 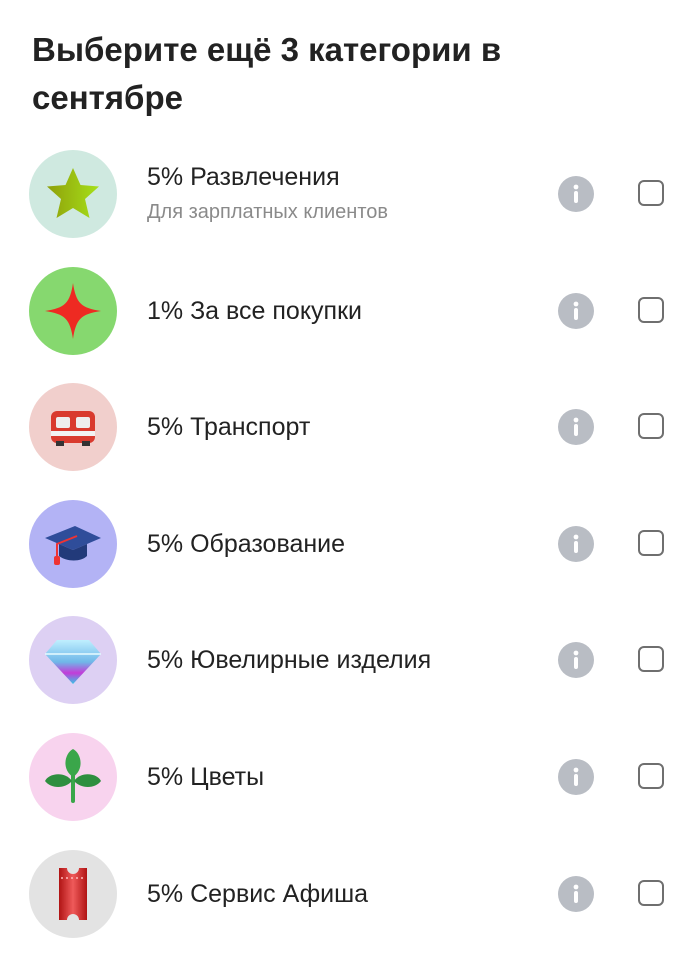 I want to click on category-row: 5% Ювелирные изделия, so click(x=350, y=660).